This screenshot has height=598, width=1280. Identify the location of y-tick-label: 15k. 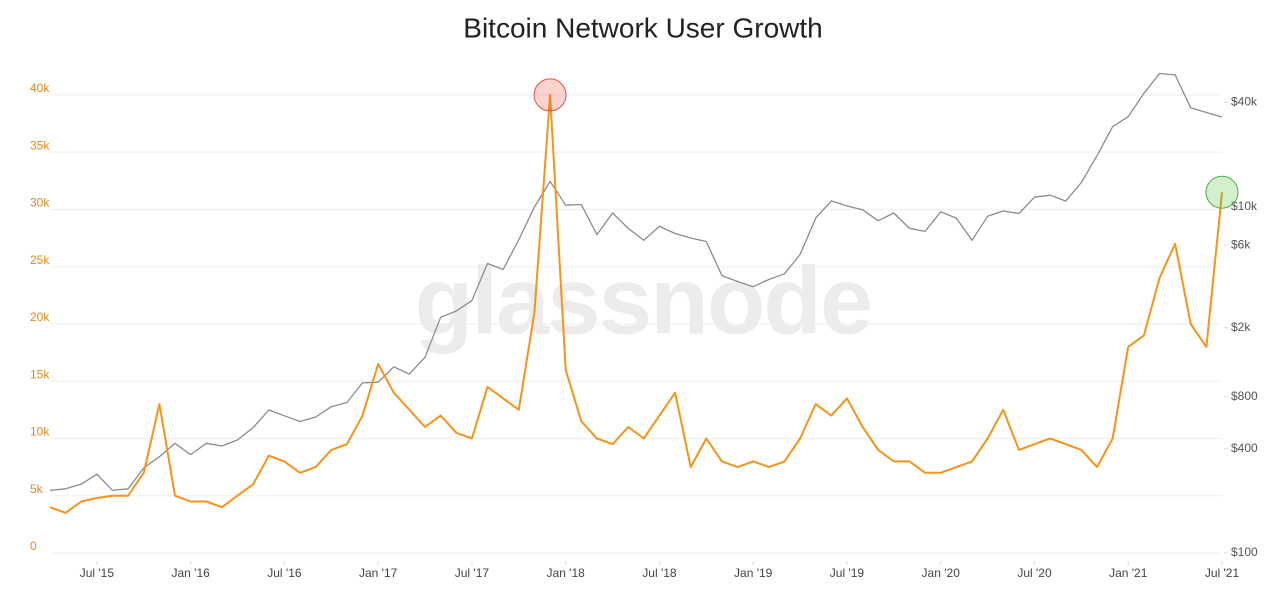
(40, 374).